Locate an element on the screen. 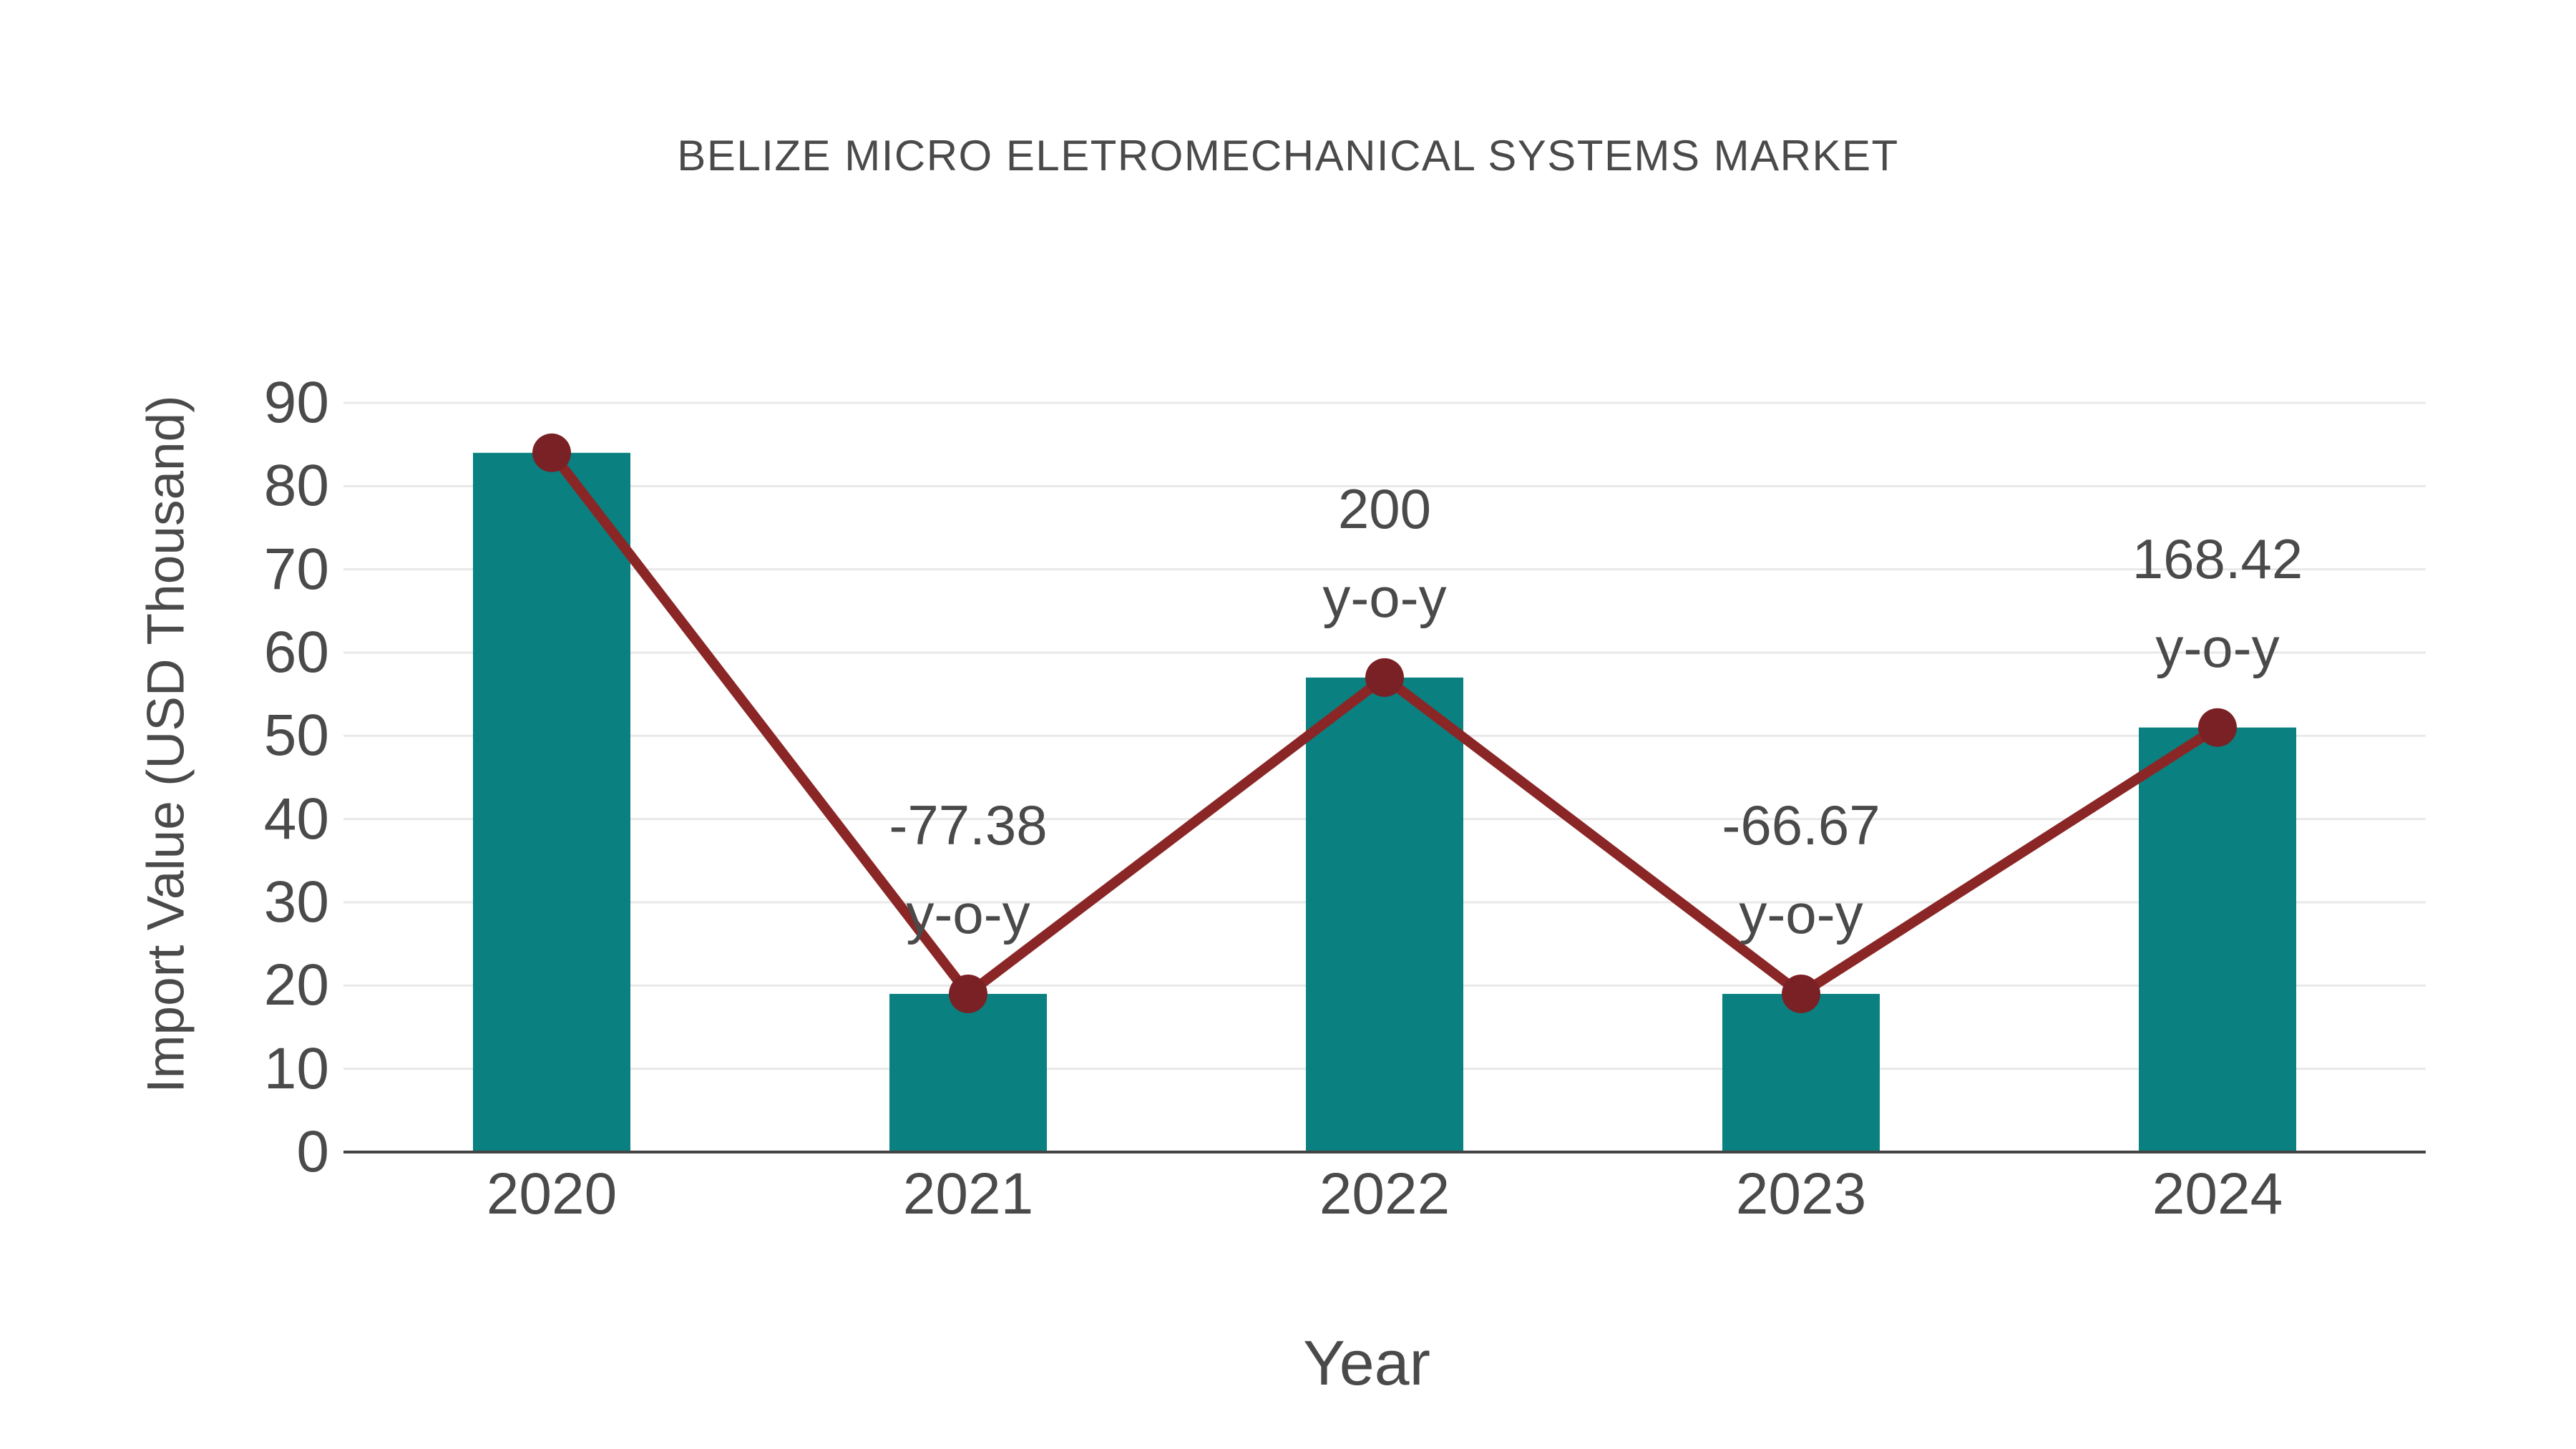 The image size is (2576, 1449). marker-2024 is located at coordinates (2217, 727).